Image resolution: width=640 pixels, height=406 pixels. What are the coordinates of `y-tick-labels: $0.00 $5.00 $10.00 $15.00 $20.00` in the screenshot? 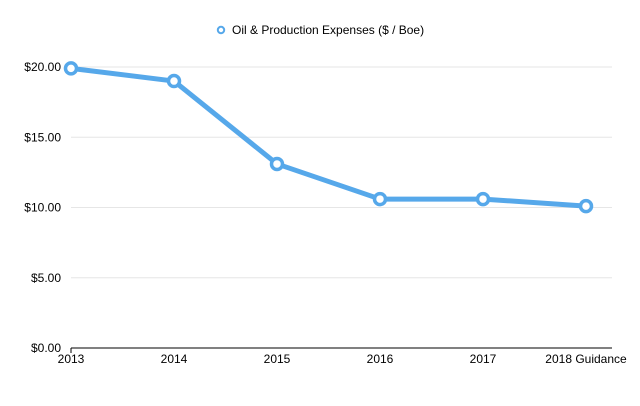 It's located at (42, 207).